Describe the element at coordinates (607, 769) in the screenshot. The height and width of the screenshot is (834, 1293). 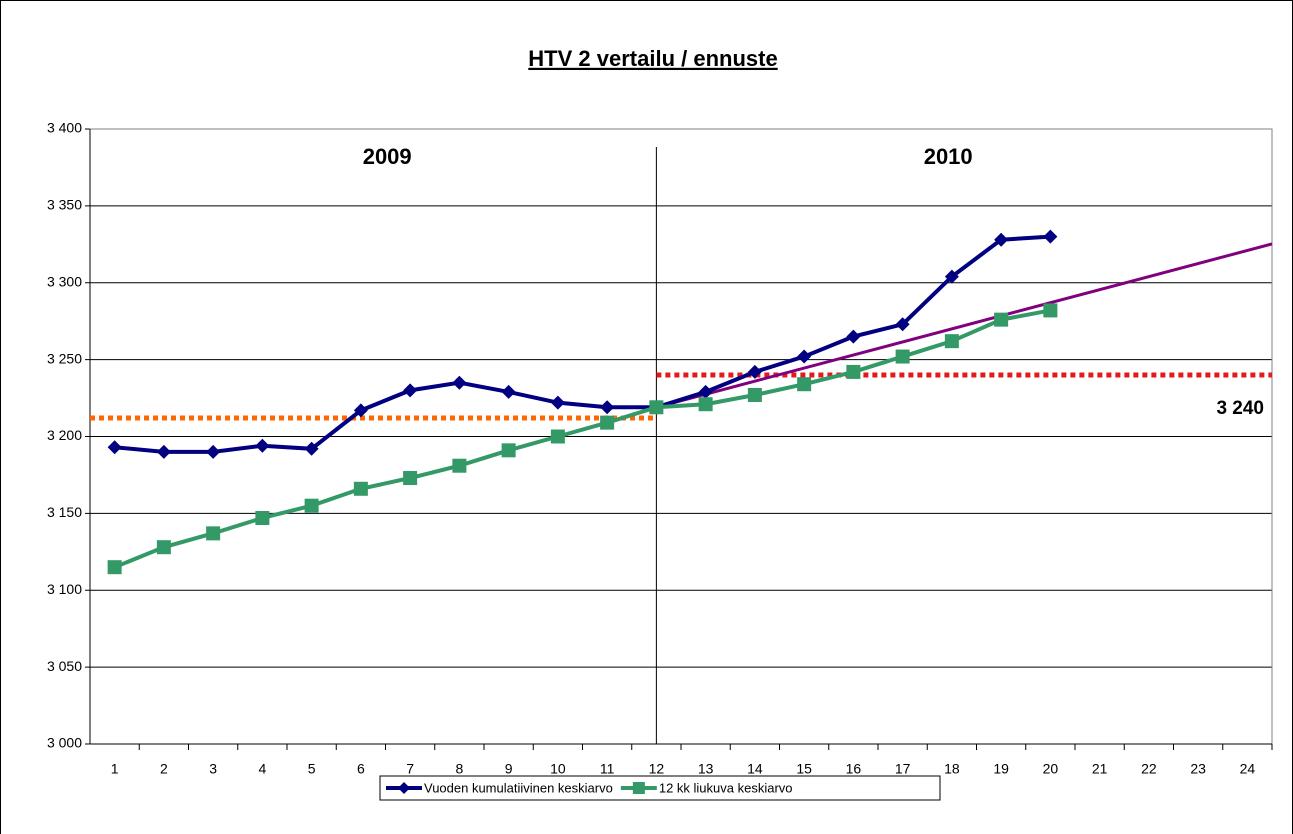
I see `x-tick-label: 11` at that location.